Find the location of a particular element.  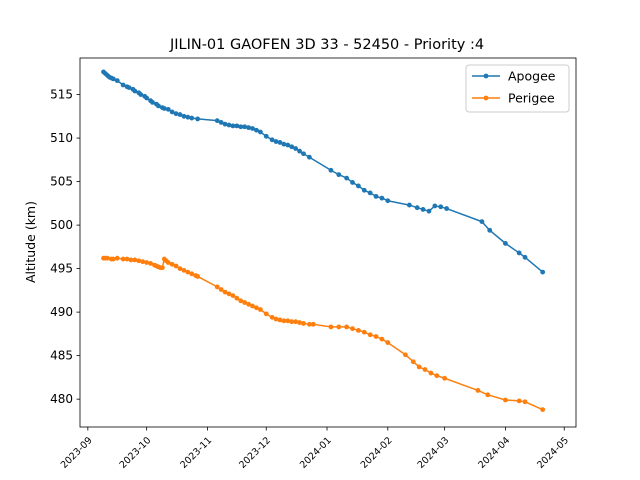

y-tick-label: 515 is located at coordinates (61, 95).